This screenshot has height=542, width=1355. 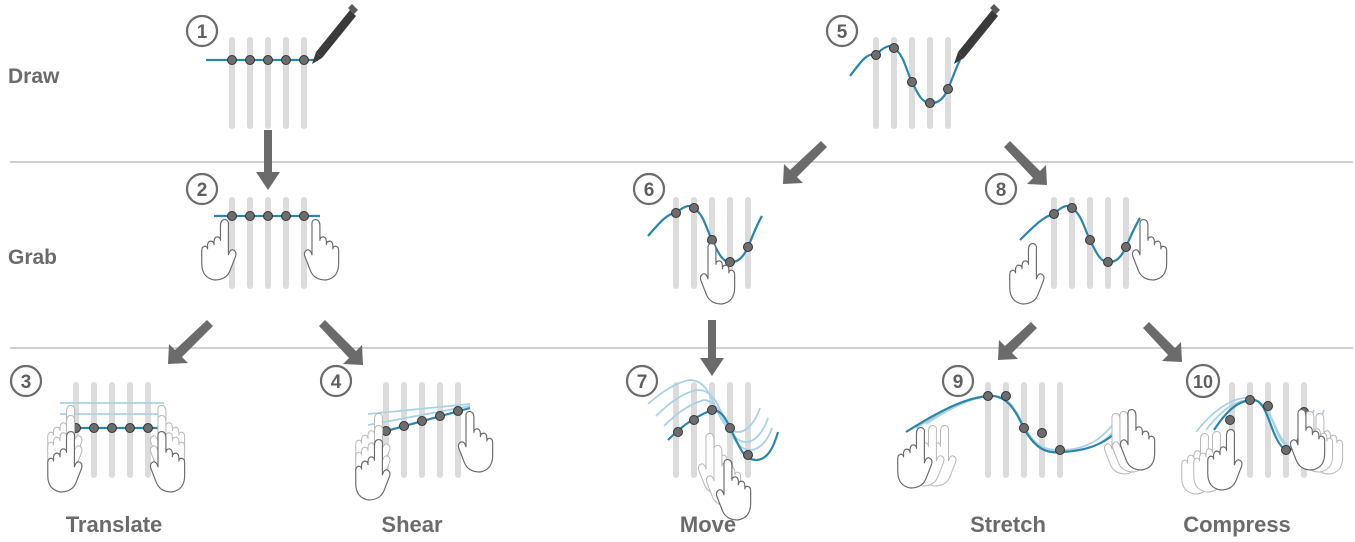 I want to click on step-3: 3, so click(x=26, y=381).